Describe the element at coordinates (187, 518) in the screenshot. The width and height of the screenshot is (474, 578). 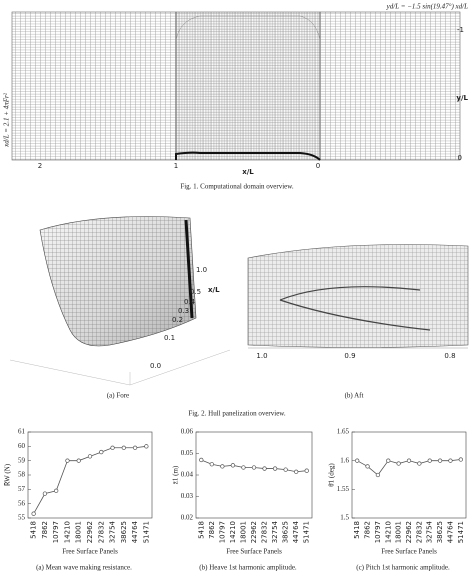
I see `y-tick-label: 0.02` at that location.